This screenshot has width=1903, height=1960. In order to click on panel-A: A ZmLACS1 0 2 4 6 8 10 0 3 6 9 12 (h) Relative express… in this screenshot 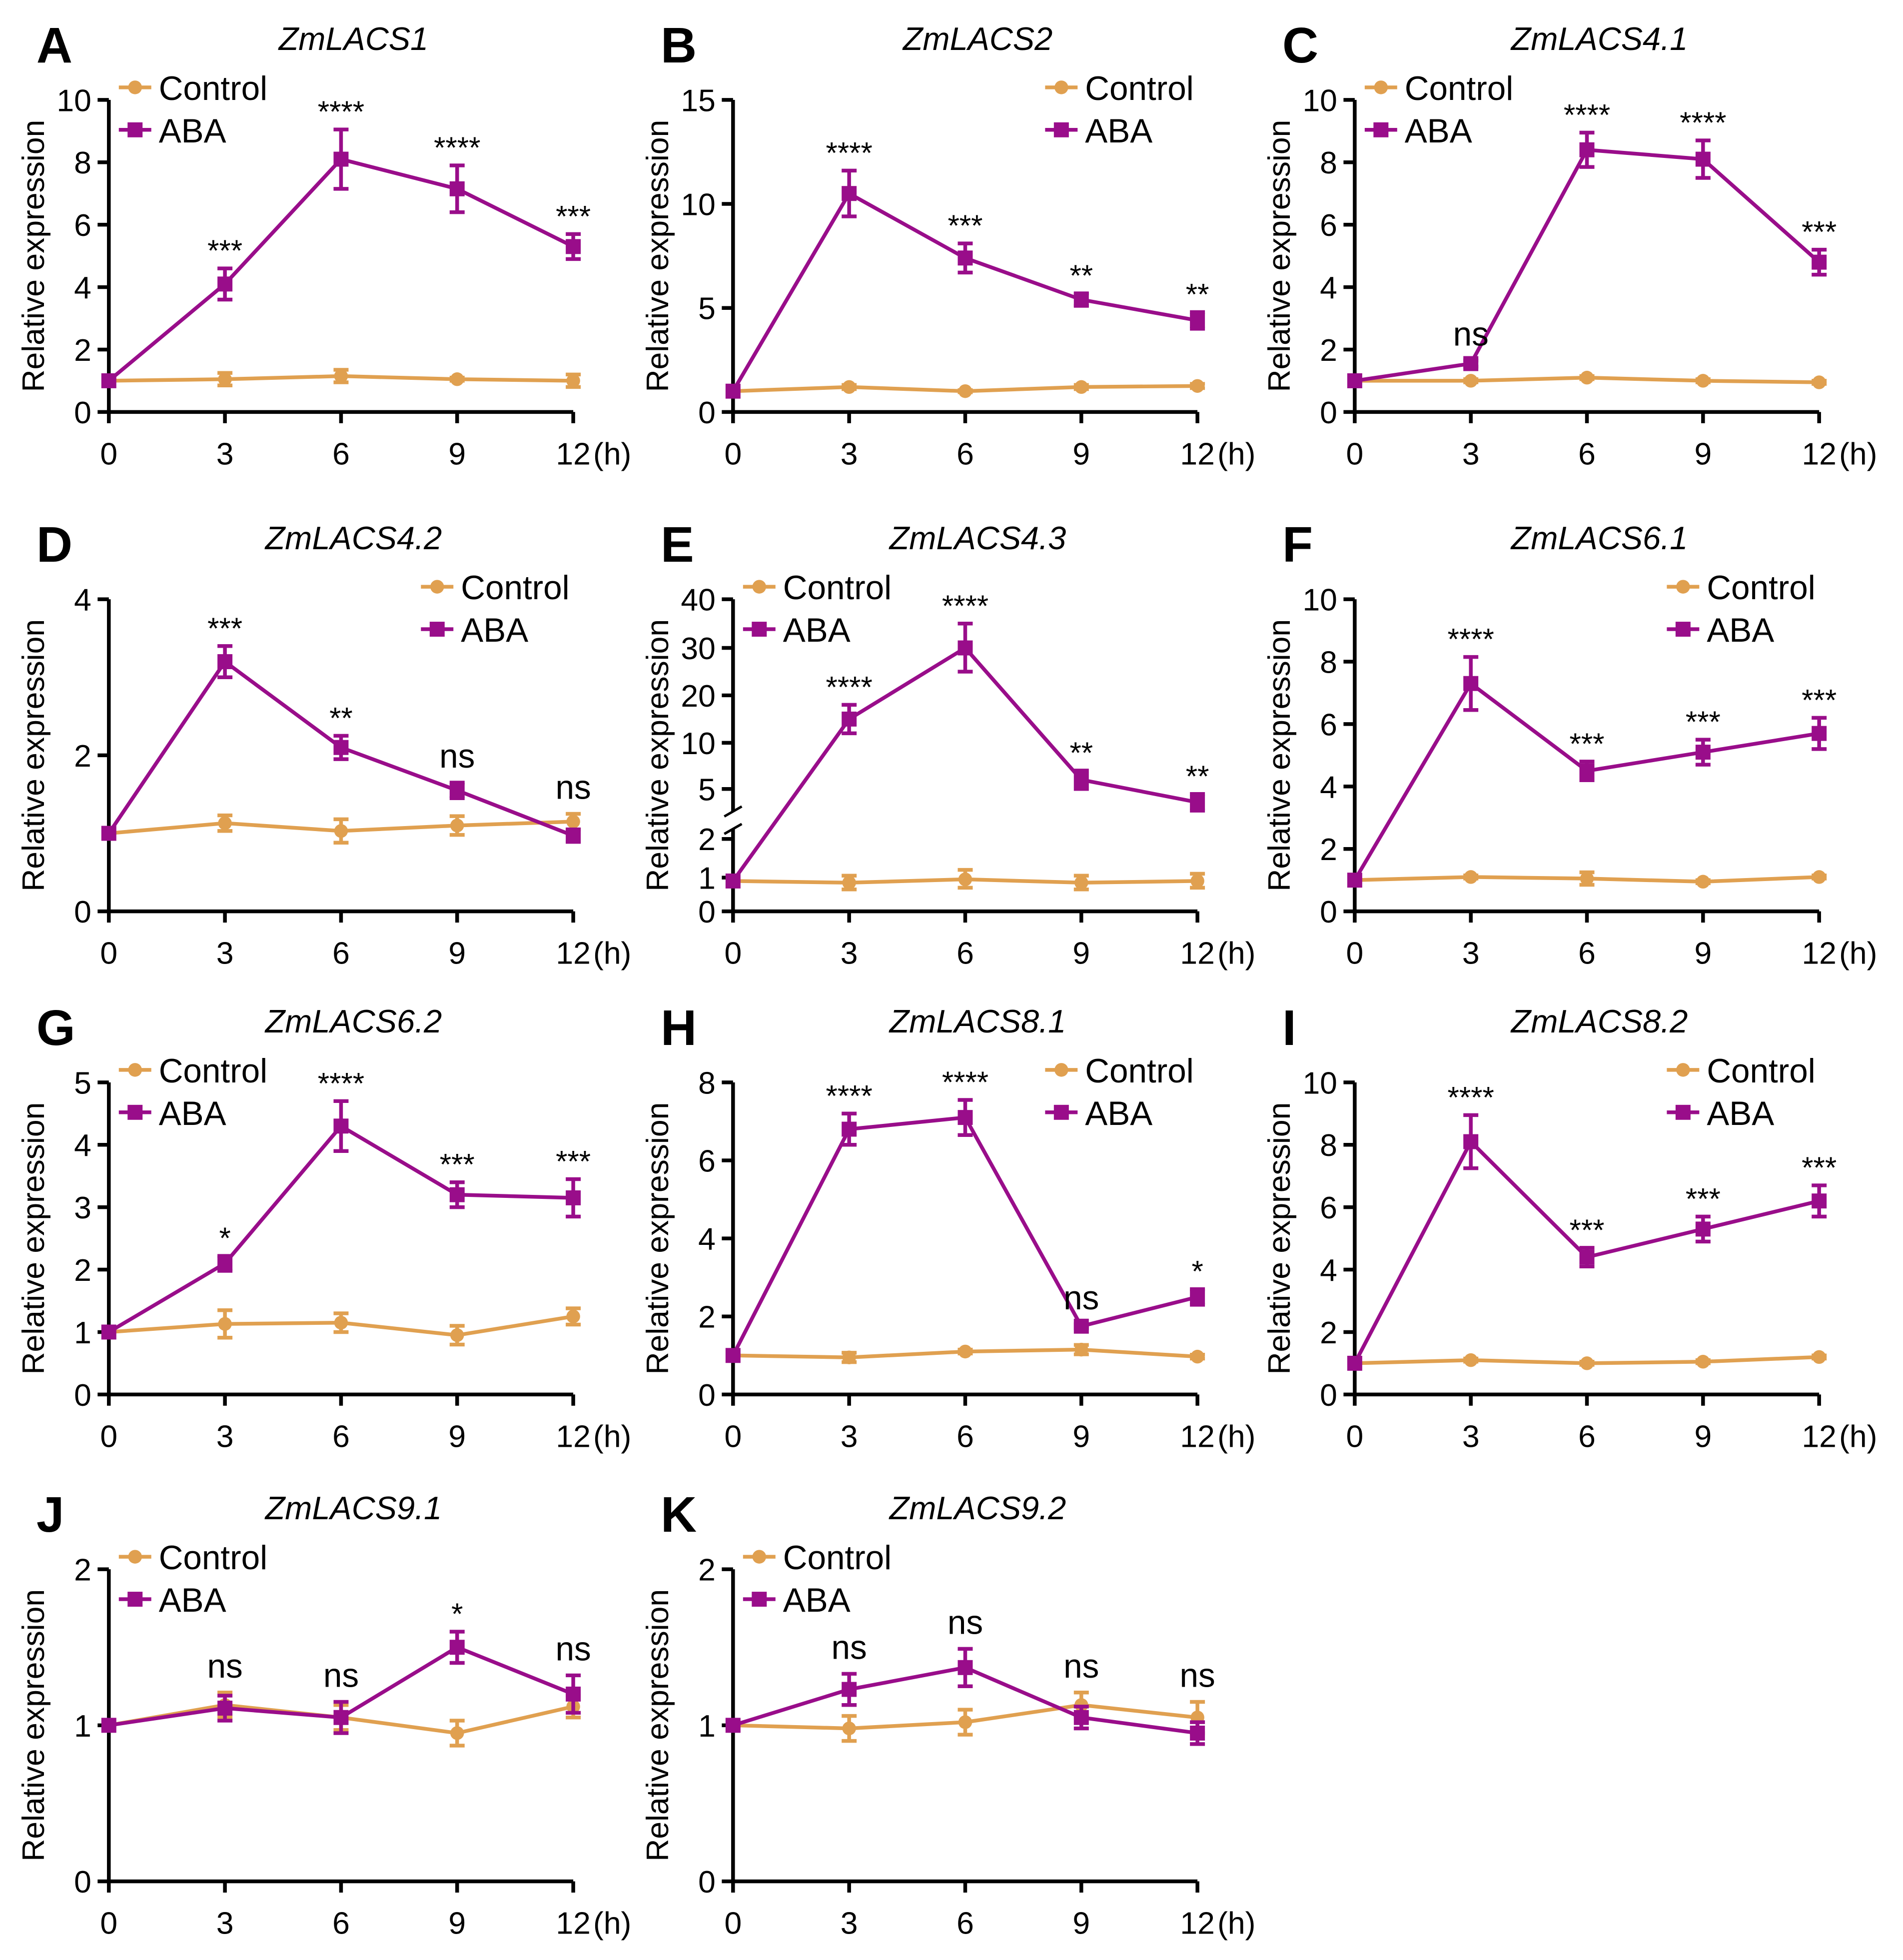, I will do `click(323, 245)`.